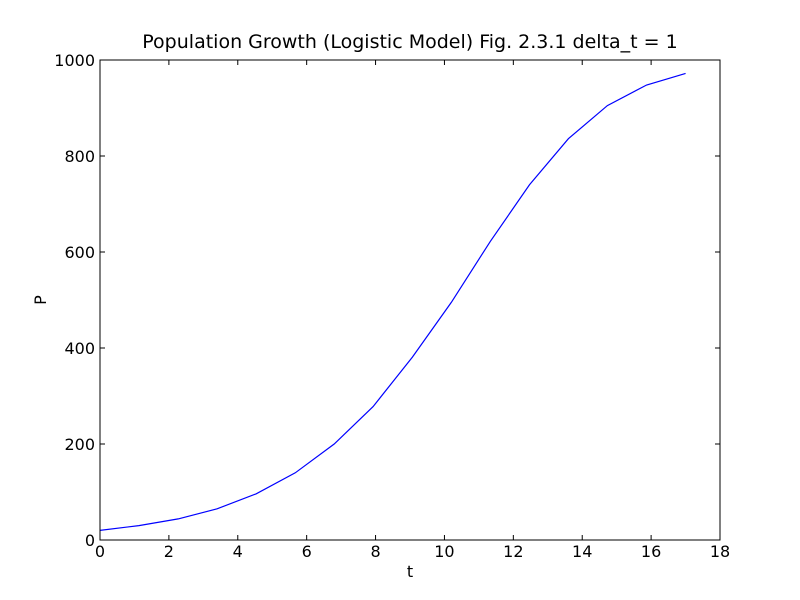 Image resolution: width=800 pixels, height=600 pixels. What do you see at coordinates (651, 551) in the screenshot?
I see `x-tick-label: 16` at bounding box center [651, 551].